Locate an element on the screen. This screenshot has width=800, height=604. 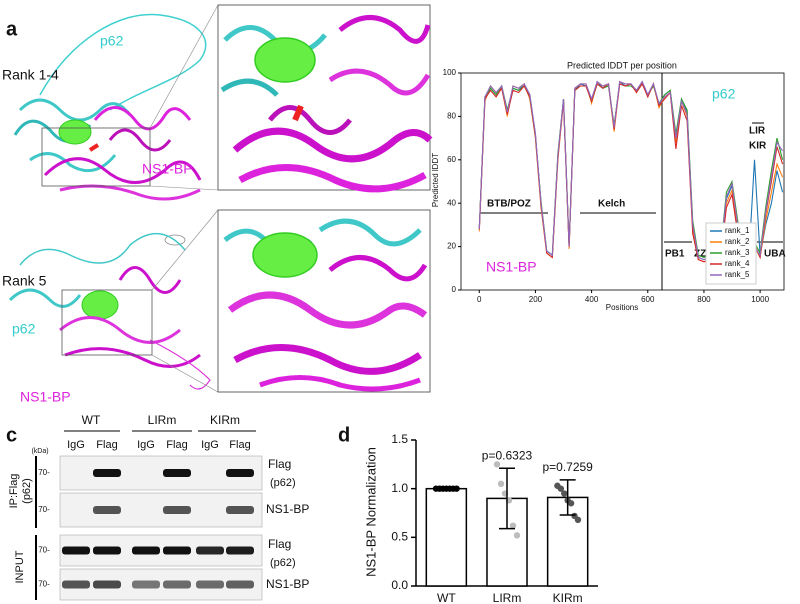
x-tick-label: LIRm is located at coordinates (507, 597).